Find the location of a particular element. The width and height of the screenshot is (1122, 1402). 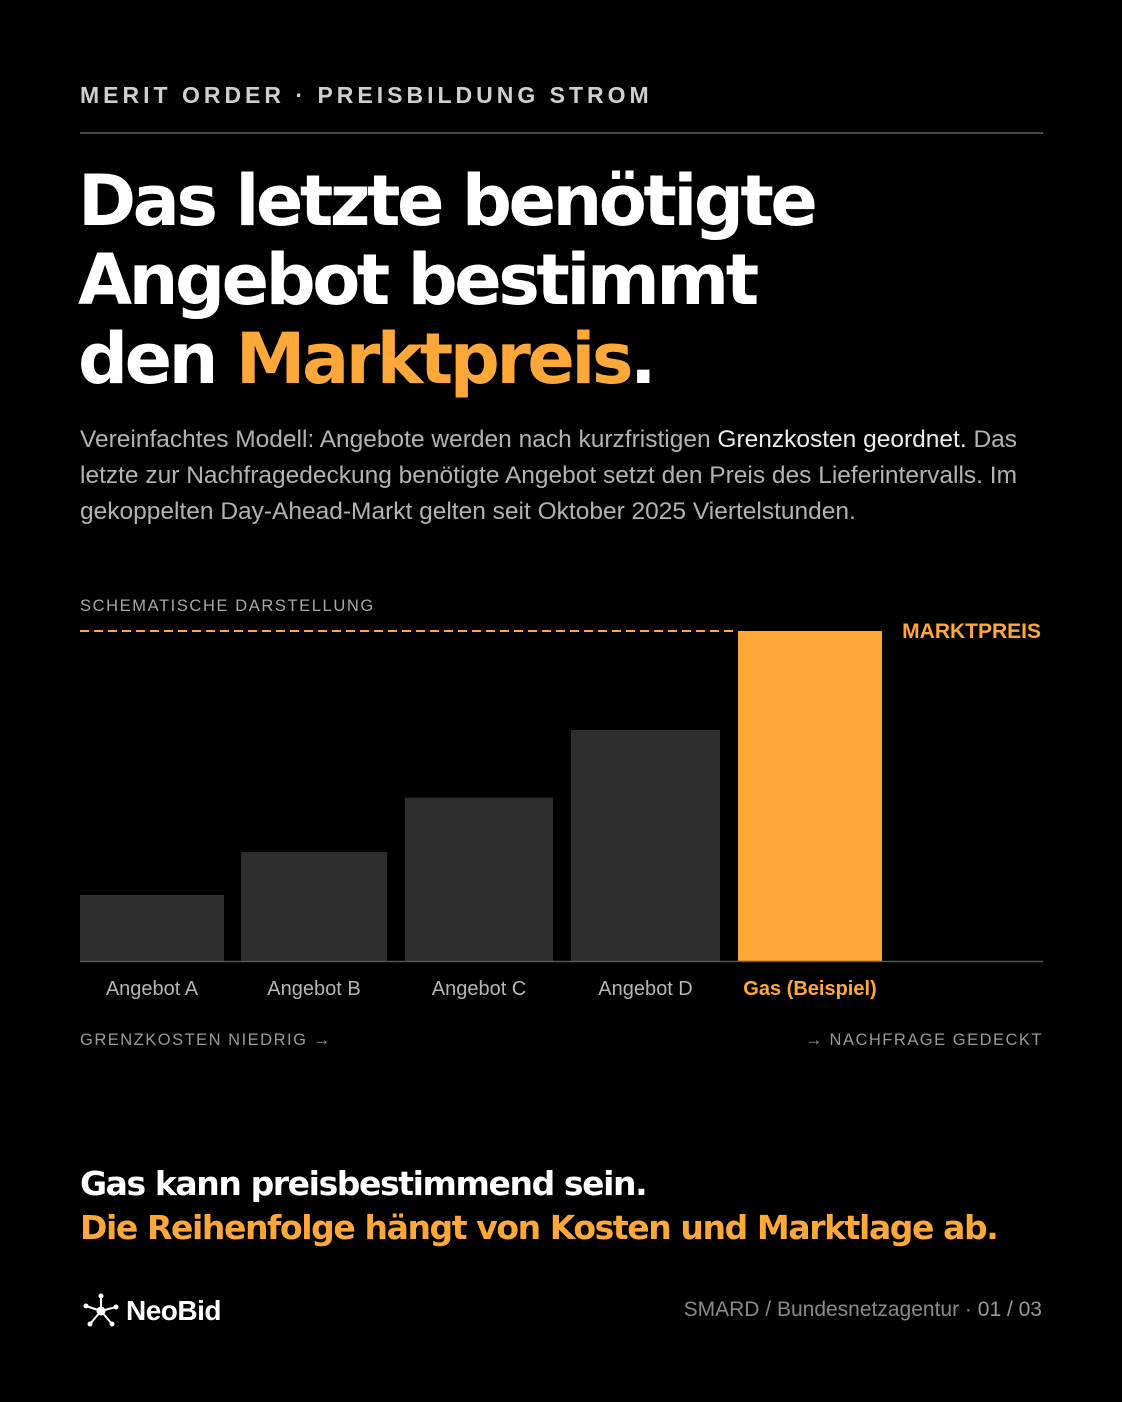

takeaway-line-1: Gas kann preisbestimmend sein. is located at coordinates (364, 1183).